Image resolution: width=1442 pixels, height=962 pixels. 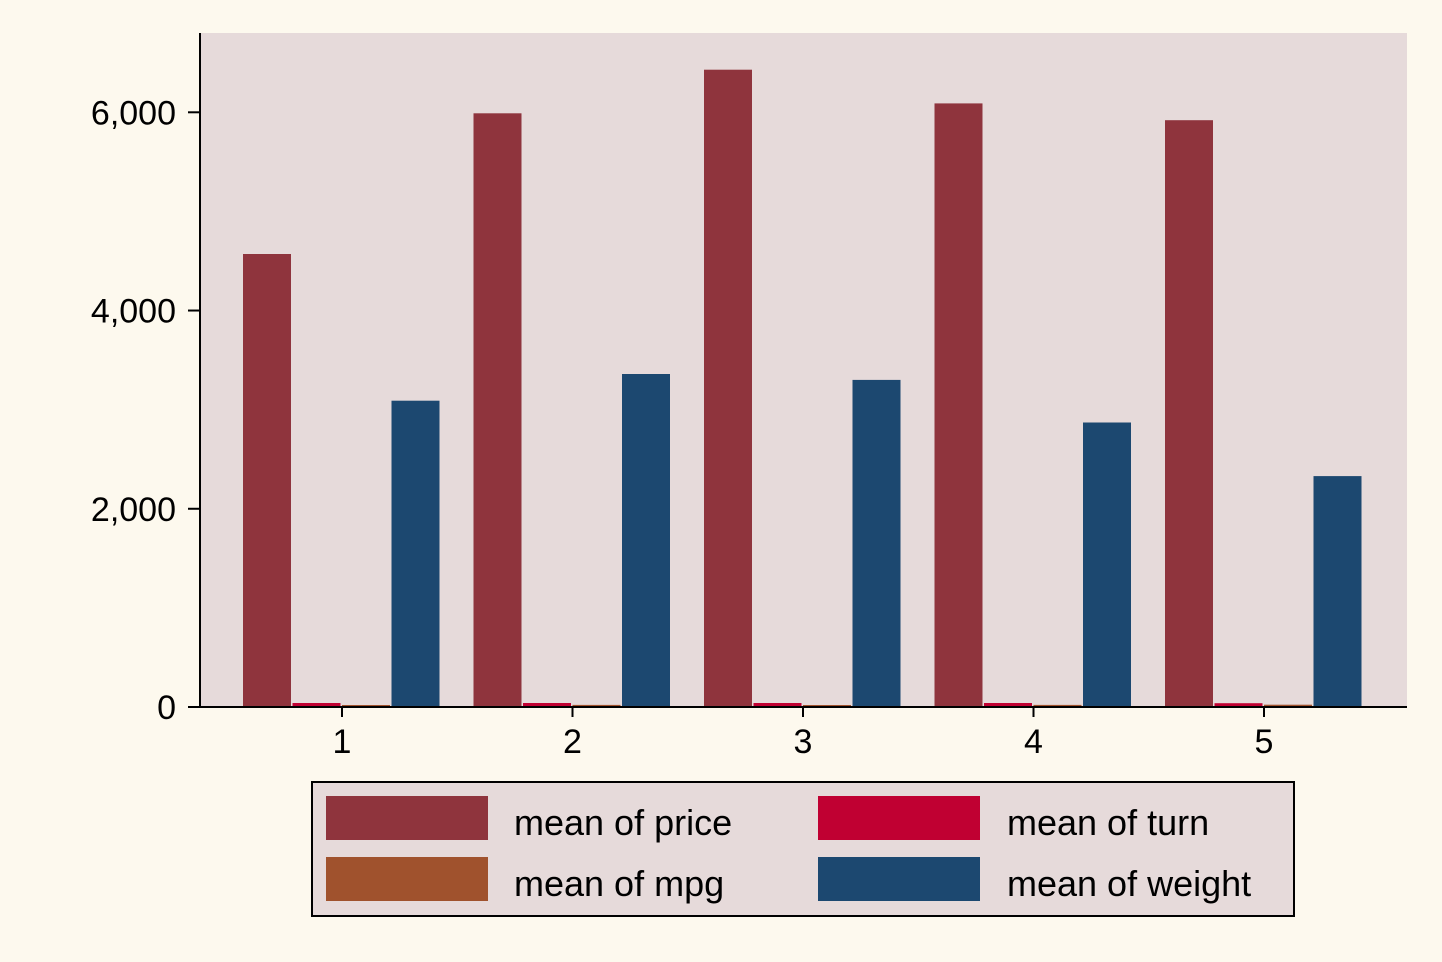 What do you see at coordinates (623, 822) in the screenshot?
I see `legend-label-price: mean of price` at bounding box center [623, 822].